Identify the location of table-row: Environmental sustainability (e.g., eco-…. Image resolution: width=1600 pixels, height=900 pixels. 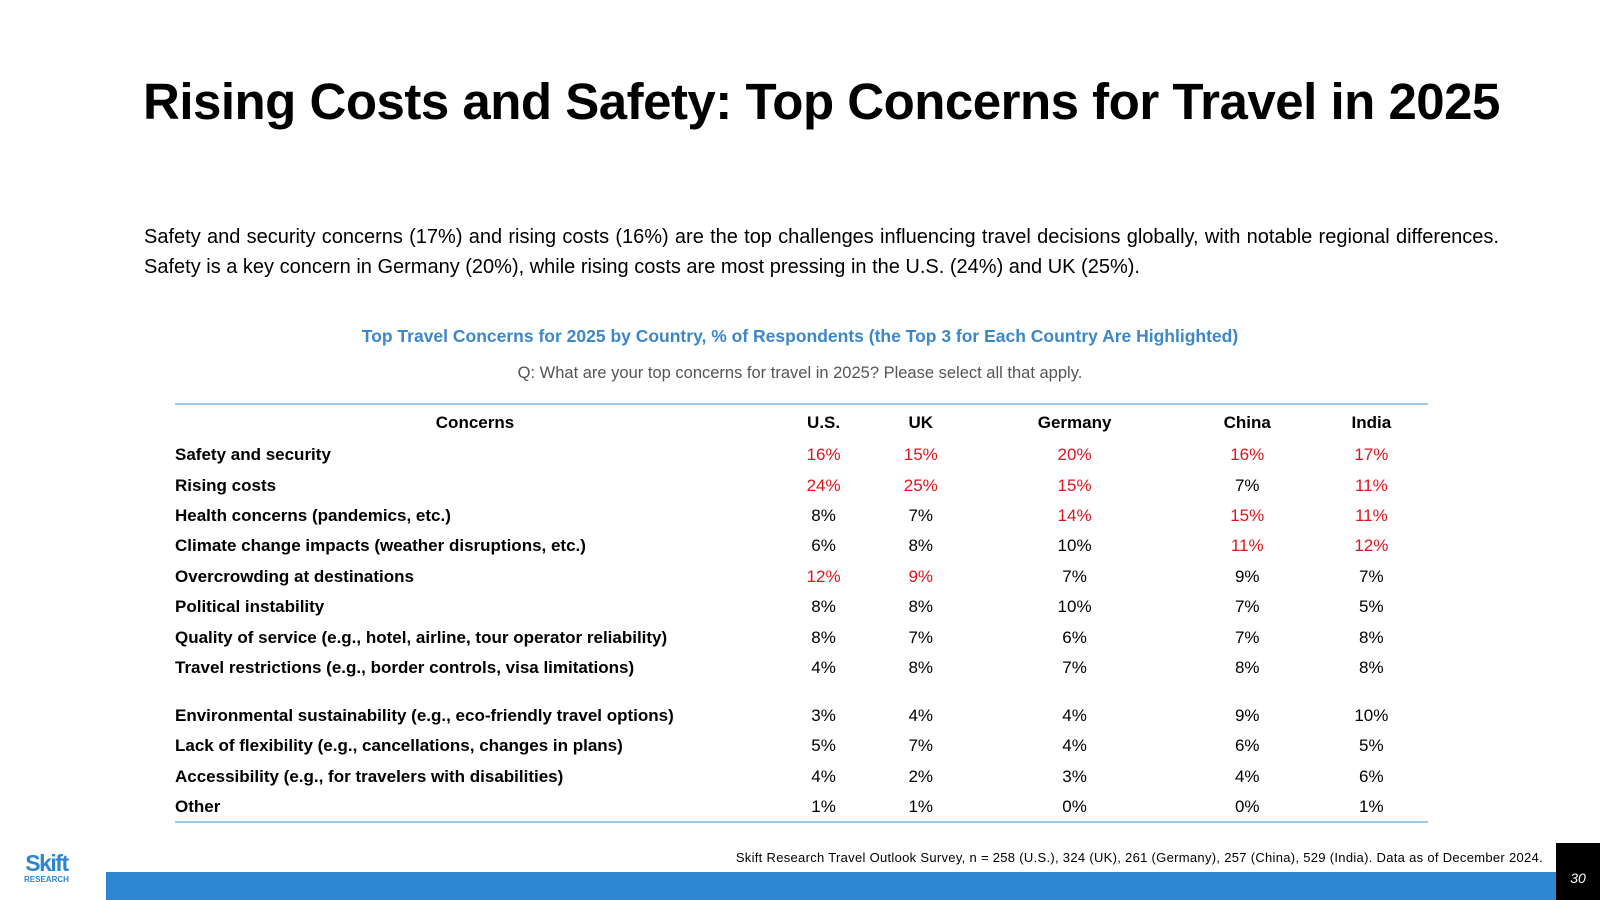
(801, 707).